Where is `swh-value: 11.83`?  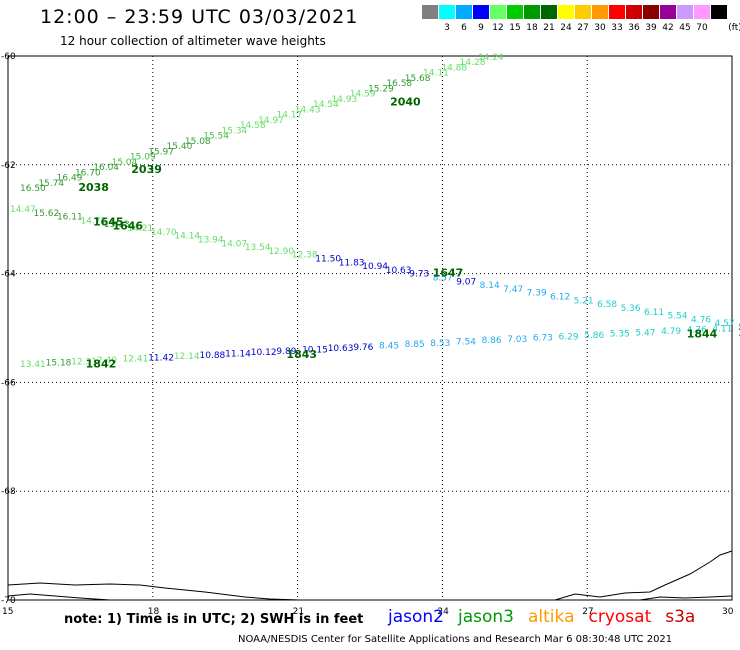 swh-value: 11.83 is located at coordinates (352, 263).